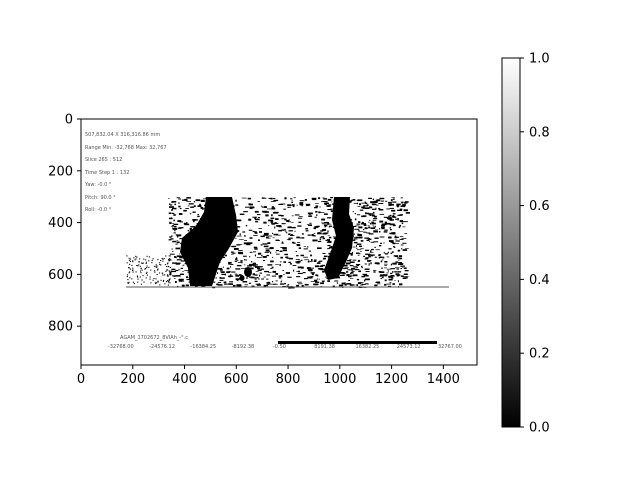  I want to click on scan-dark-regions, so click(267, 241).